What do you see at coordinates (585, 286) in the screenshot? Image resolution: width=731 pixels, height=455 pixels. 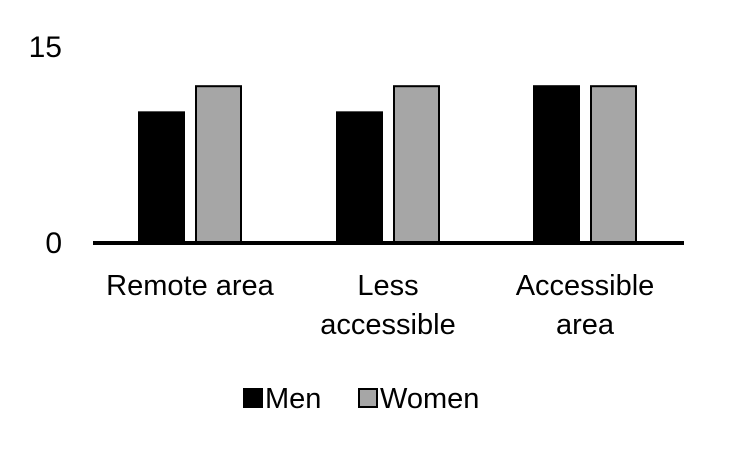 I see `category-label: Accessible` at bounding box center [585, 286].